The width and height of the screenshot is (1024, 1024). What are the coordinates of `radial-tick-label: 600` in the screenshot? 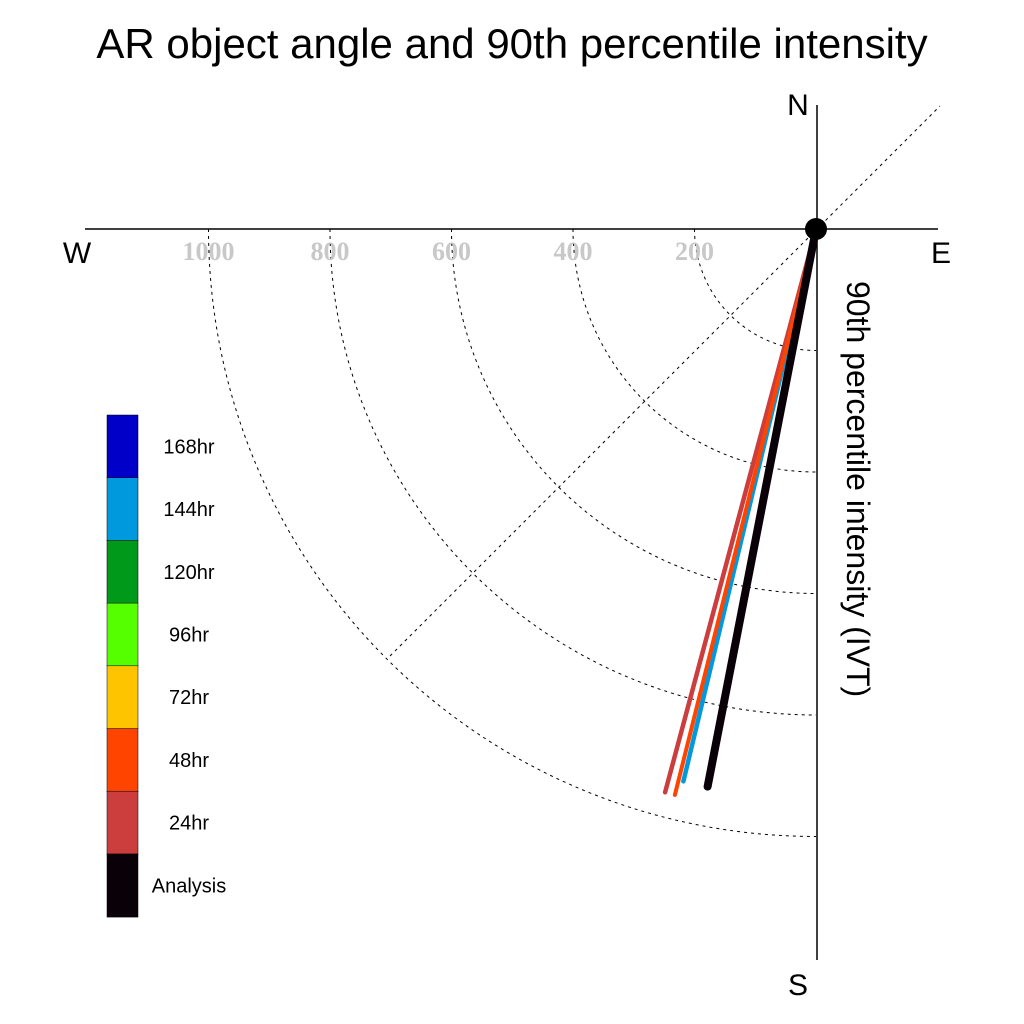 It's located at (451, 251).